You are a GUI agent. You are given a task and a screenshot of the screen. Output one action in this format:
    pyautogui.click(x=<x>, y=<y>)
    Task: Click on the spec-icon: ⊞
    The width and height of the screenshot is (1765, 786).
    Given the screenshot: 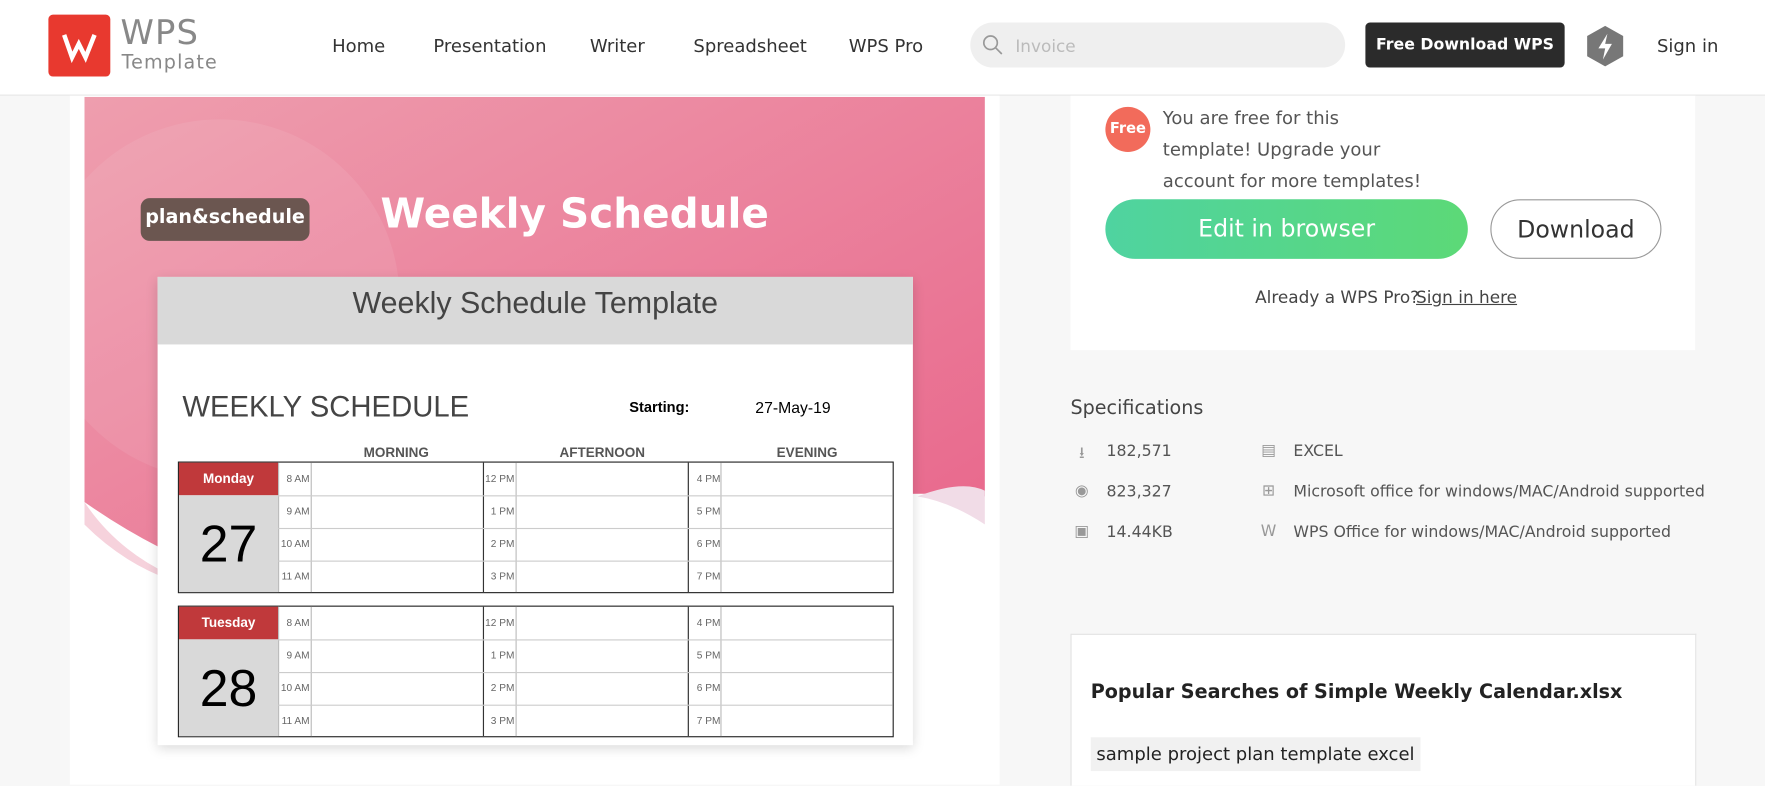 What is the action you would take?
    pyautogui.click(x=1268, y=490)
    